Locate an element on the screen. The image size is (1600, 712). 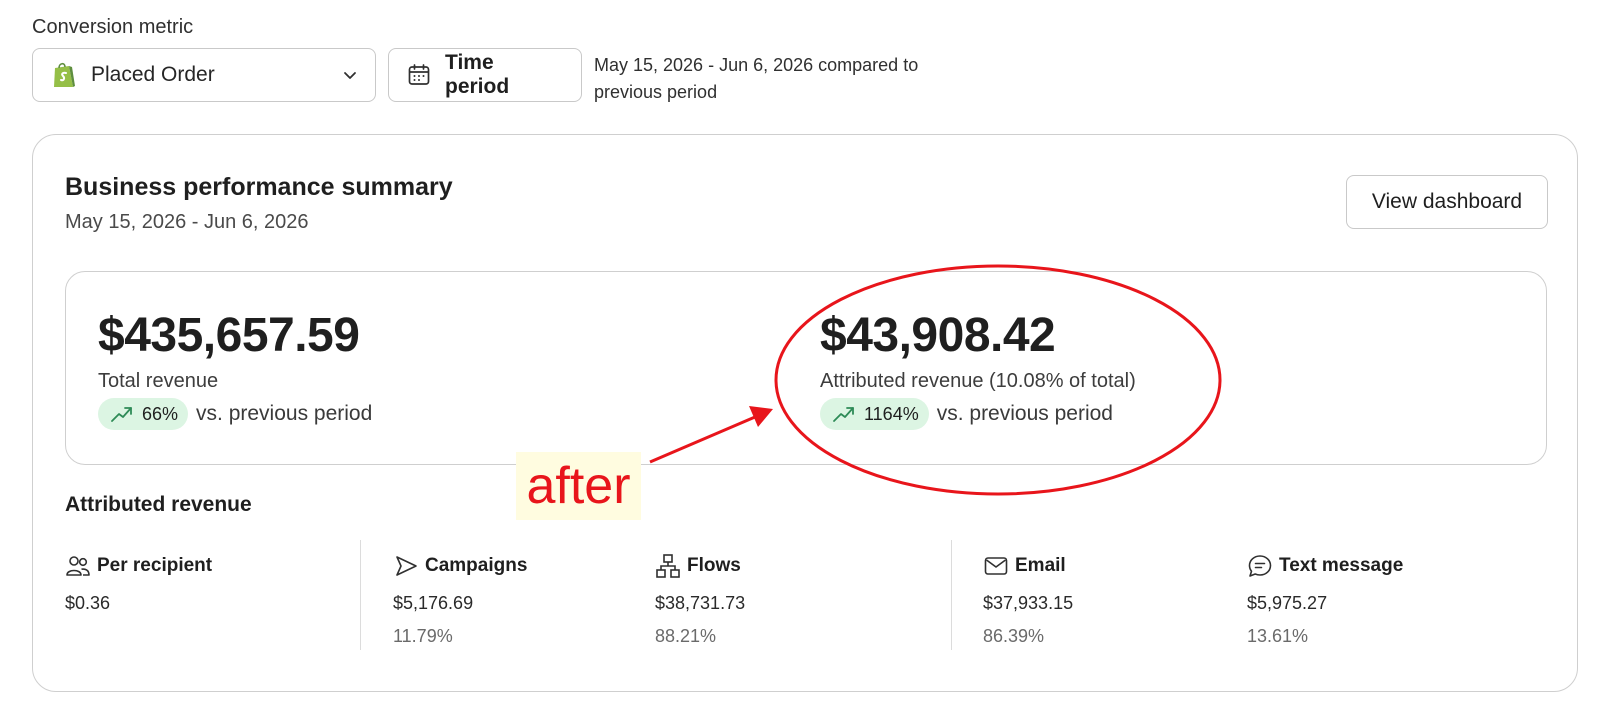
metric-campaigns: Campaigns $5,176.69 11.79% is located at coordinates (460, 600).